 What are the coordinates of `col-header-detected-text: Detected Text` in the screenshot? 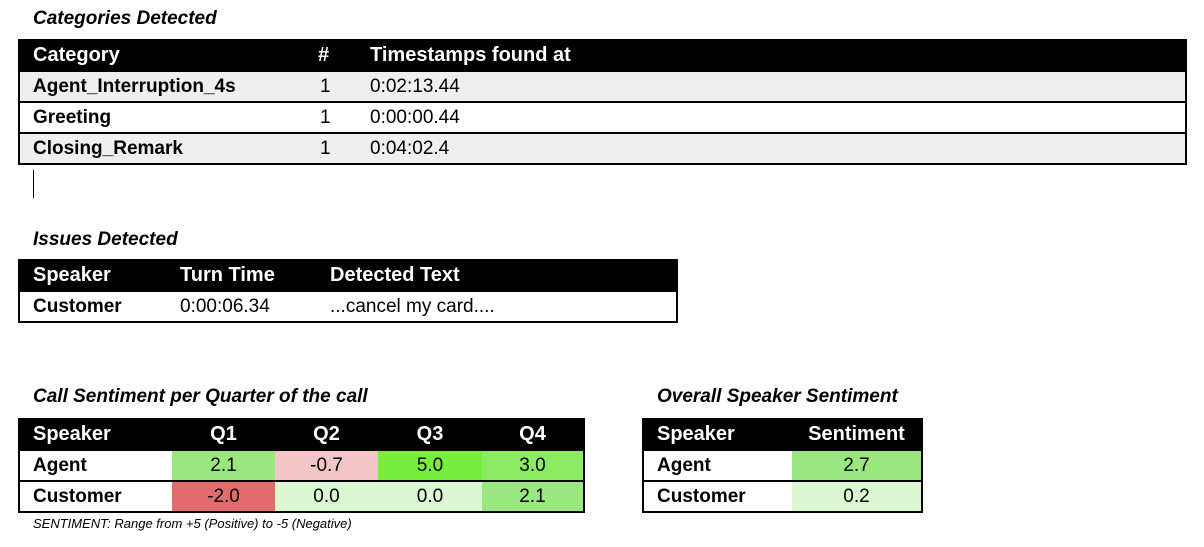 It's located at (497, 275).